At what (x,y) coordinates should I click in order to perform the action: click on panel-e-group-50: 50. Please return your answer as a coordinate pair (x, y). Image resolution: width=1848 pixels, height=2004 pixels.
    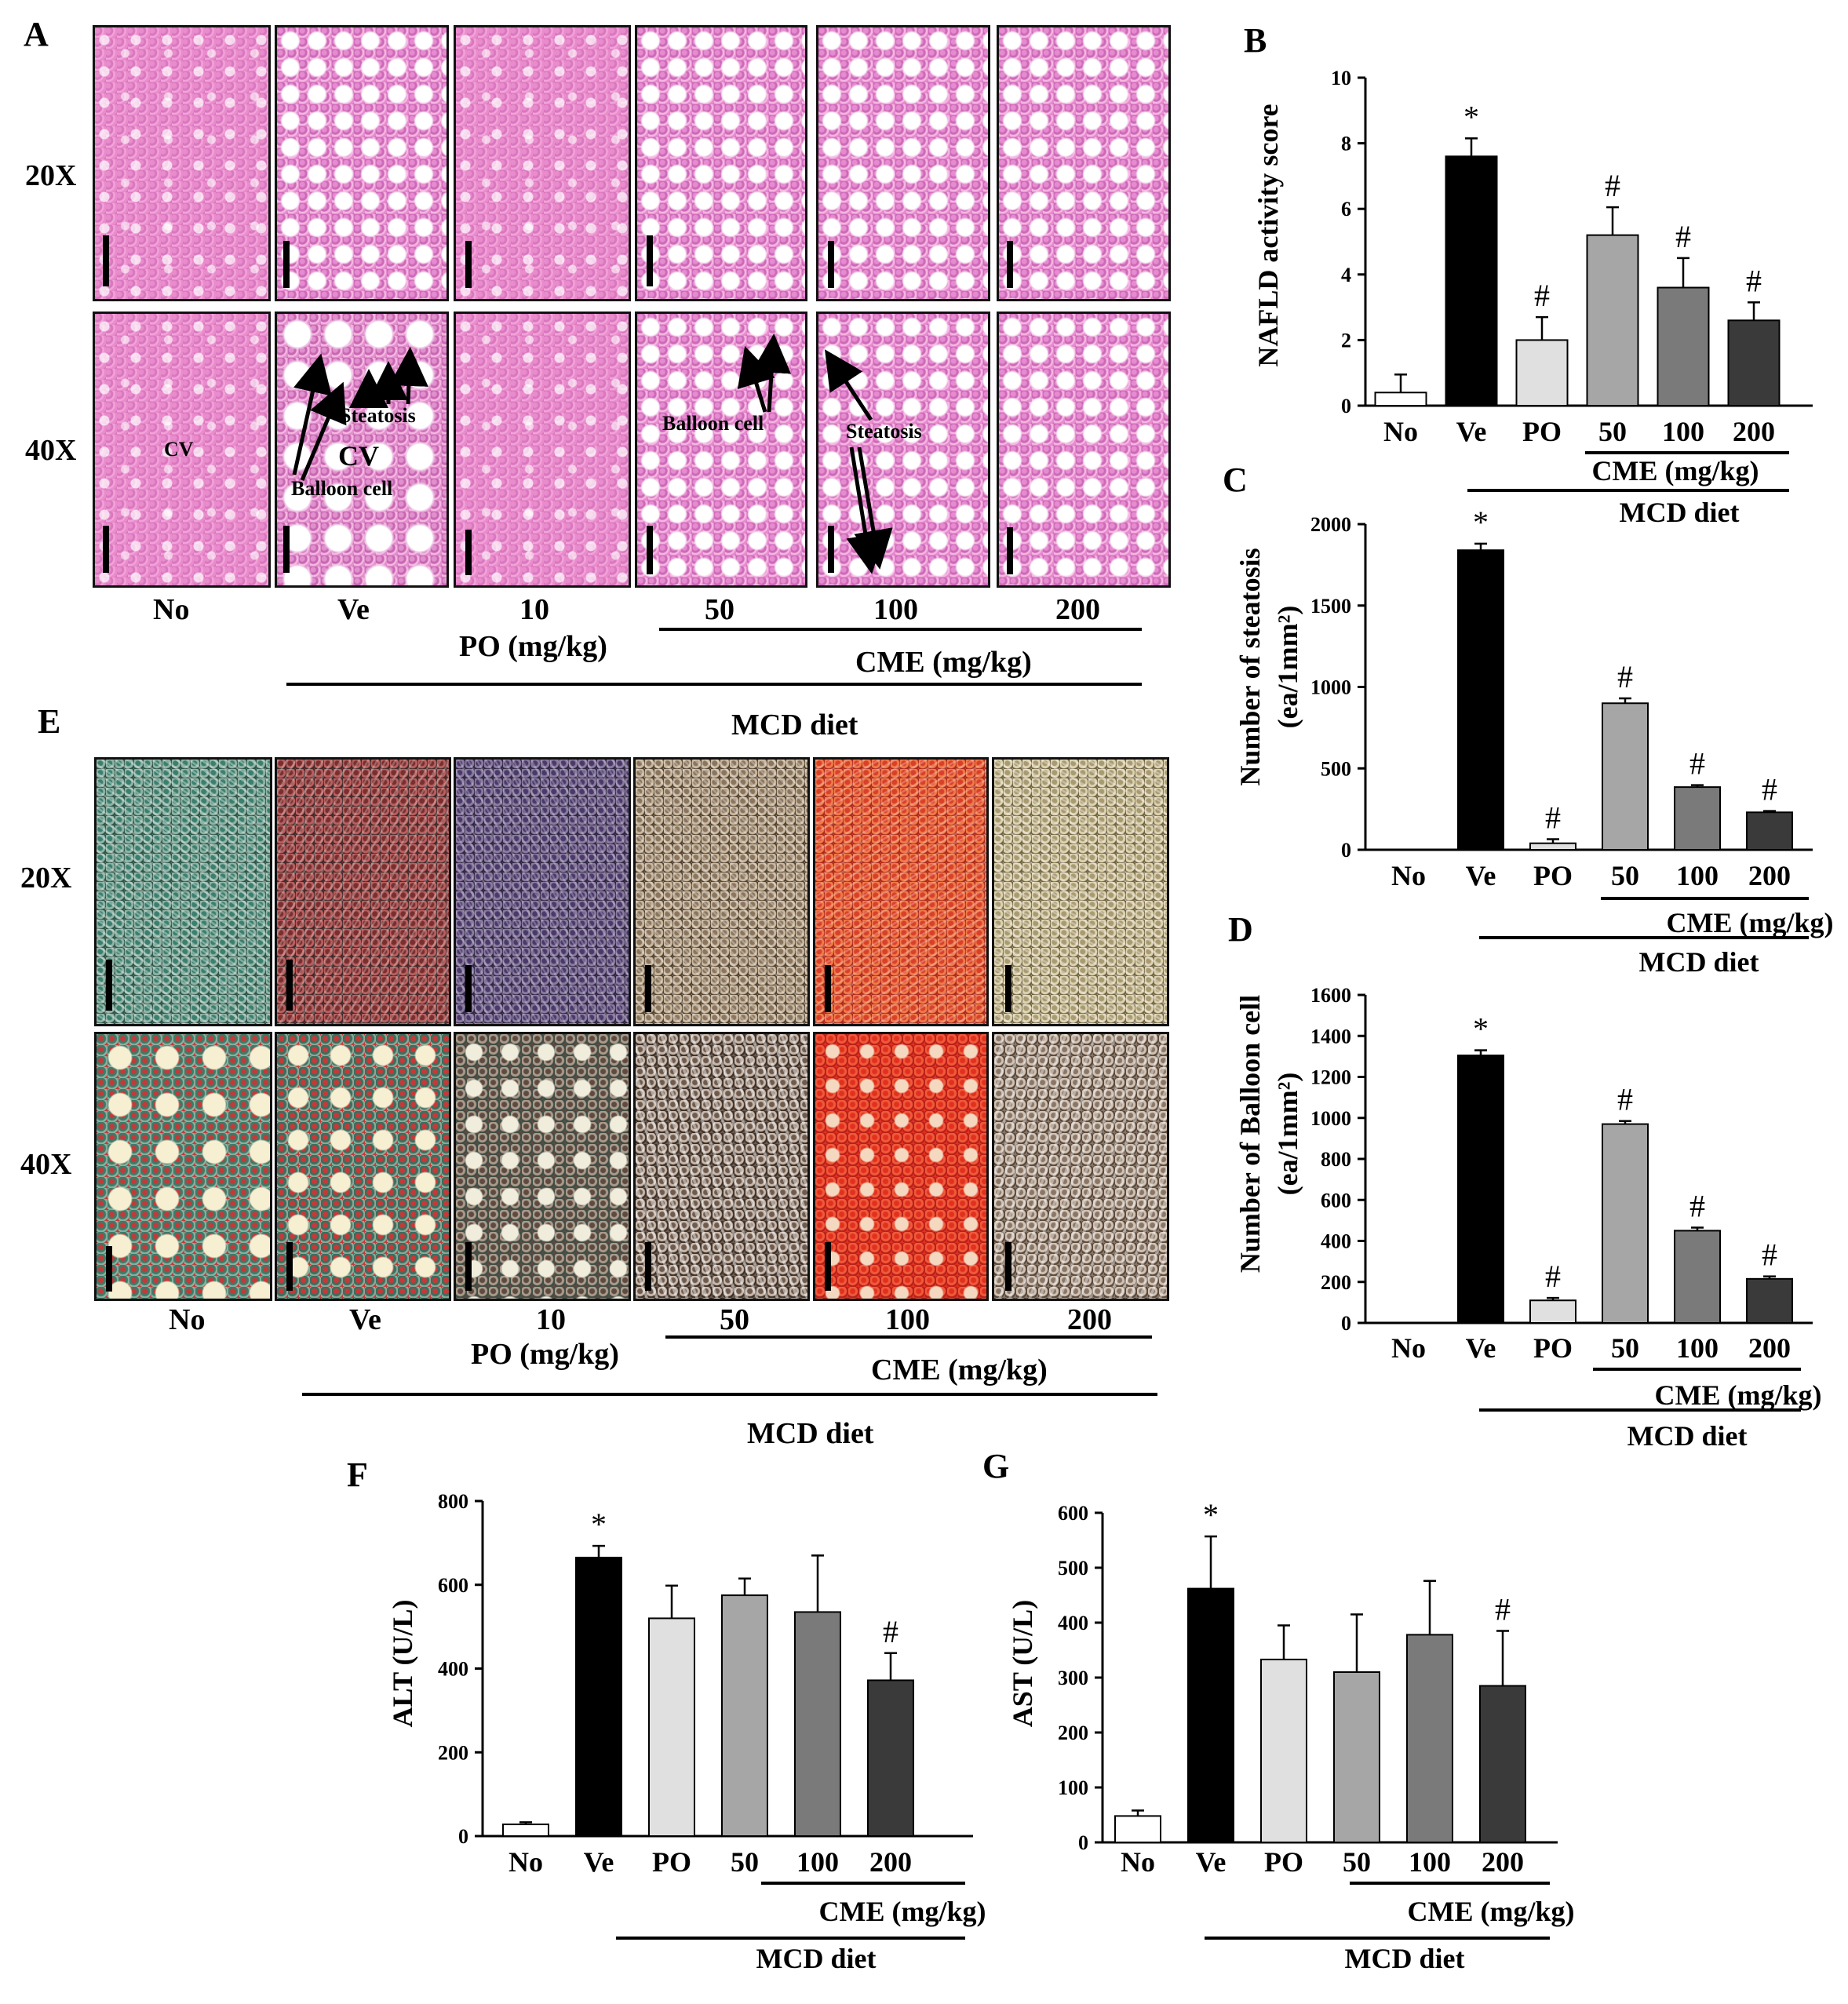
    Looking at the image, I should click on (734, 1319).